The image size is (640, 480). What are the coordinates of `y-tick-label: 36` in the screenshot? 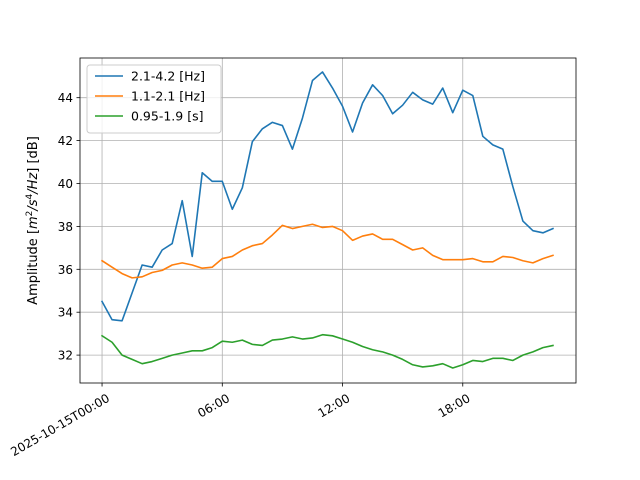 It's located at (65, 270).